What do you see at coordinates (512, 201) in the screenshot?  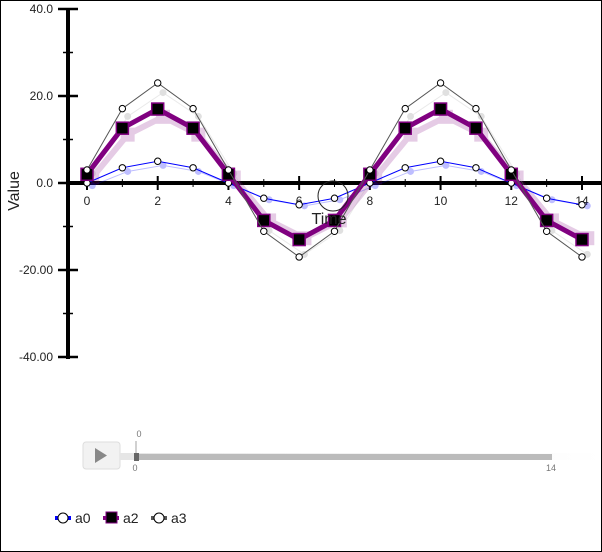 I see `x-tick-label: 12` at bounding box center [512, 201].